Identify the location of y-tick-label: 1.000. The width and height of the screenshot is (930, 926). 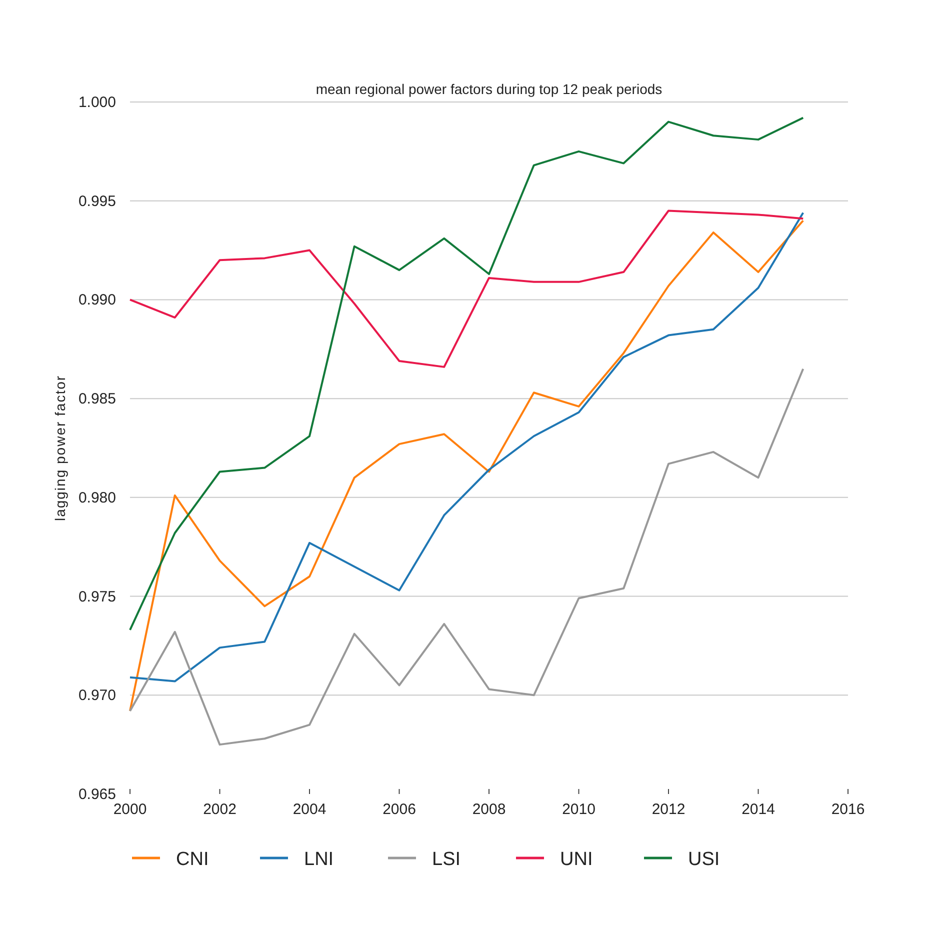
(97, 102).